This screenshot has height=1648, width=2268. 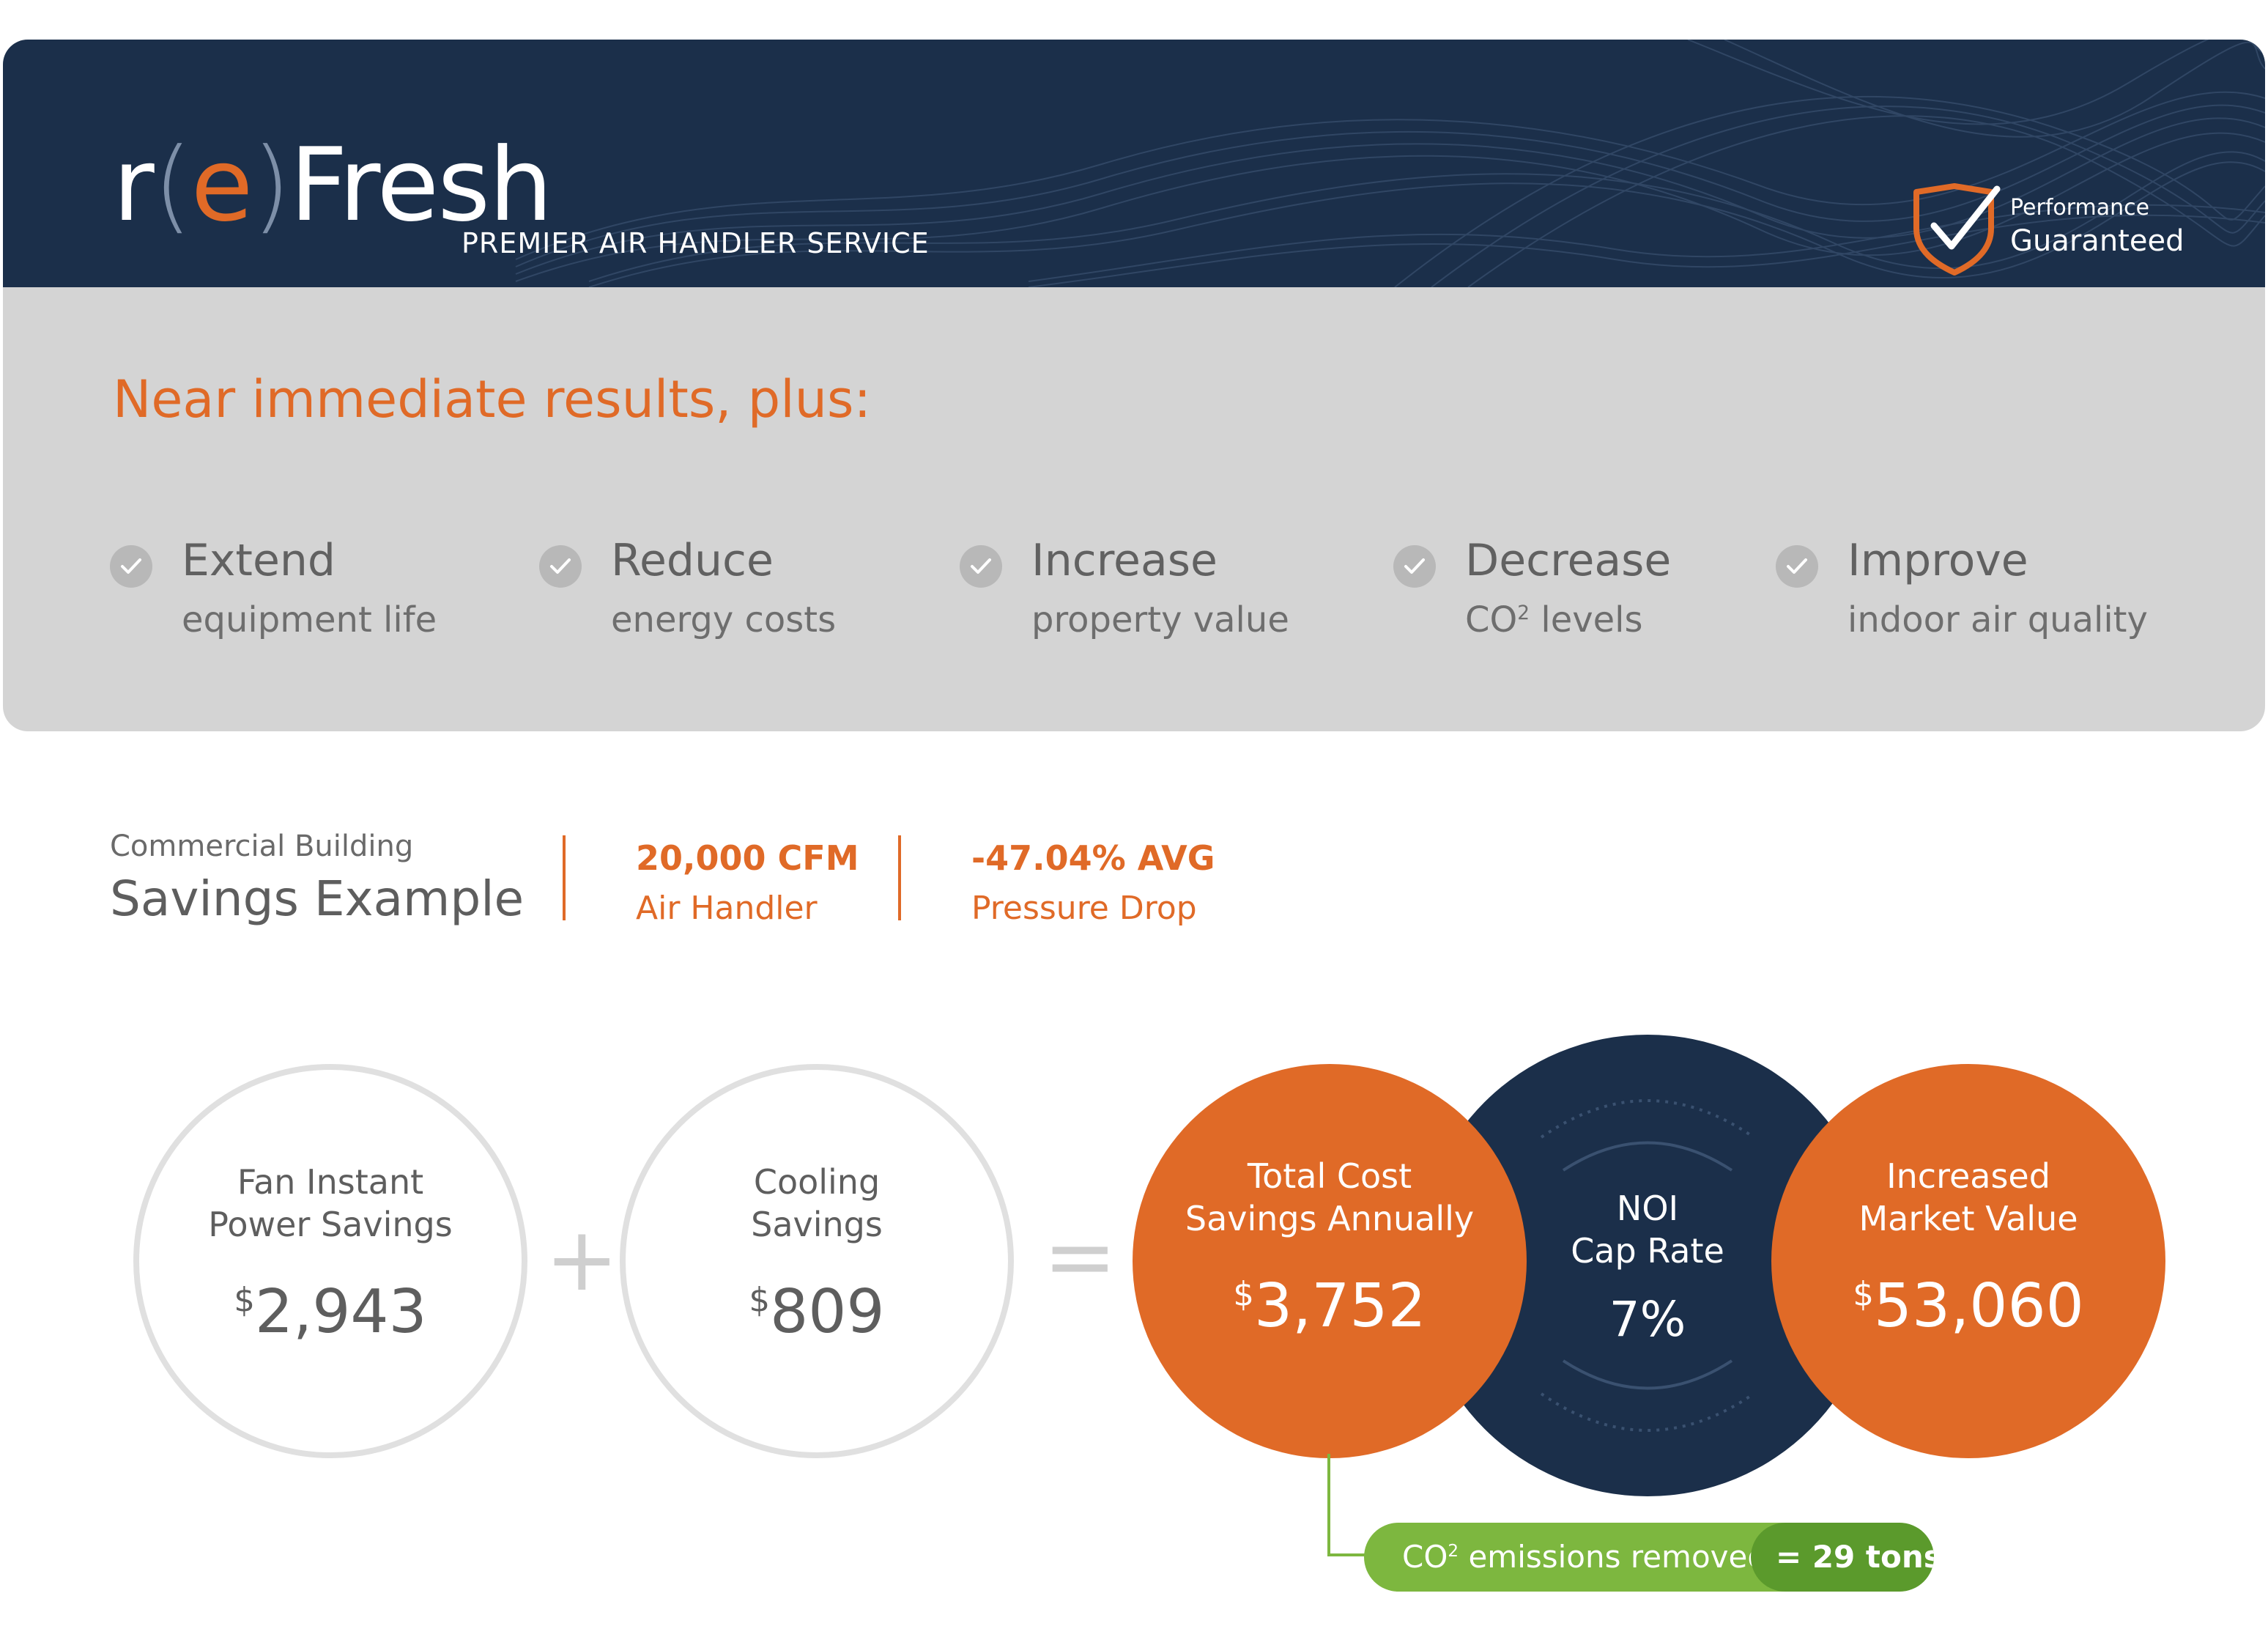 I want to click on benefit-subtitle: equipment life, so click(x=309, y=619).